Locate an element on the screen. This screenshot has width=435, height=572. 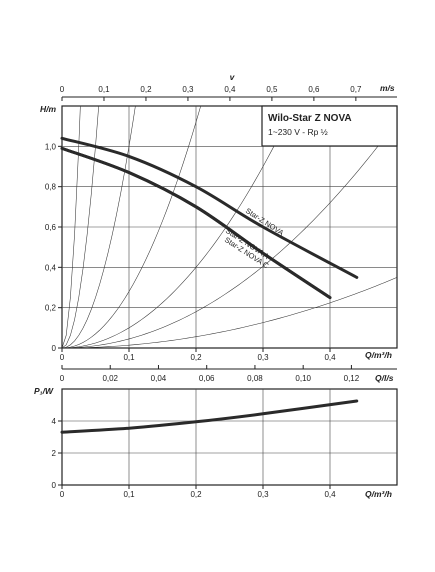
flow-ls-axis: 0 0,02 0,04 0,06 0,08 0,10 0,12 Q/l/s is located at coordinates (228, 374).